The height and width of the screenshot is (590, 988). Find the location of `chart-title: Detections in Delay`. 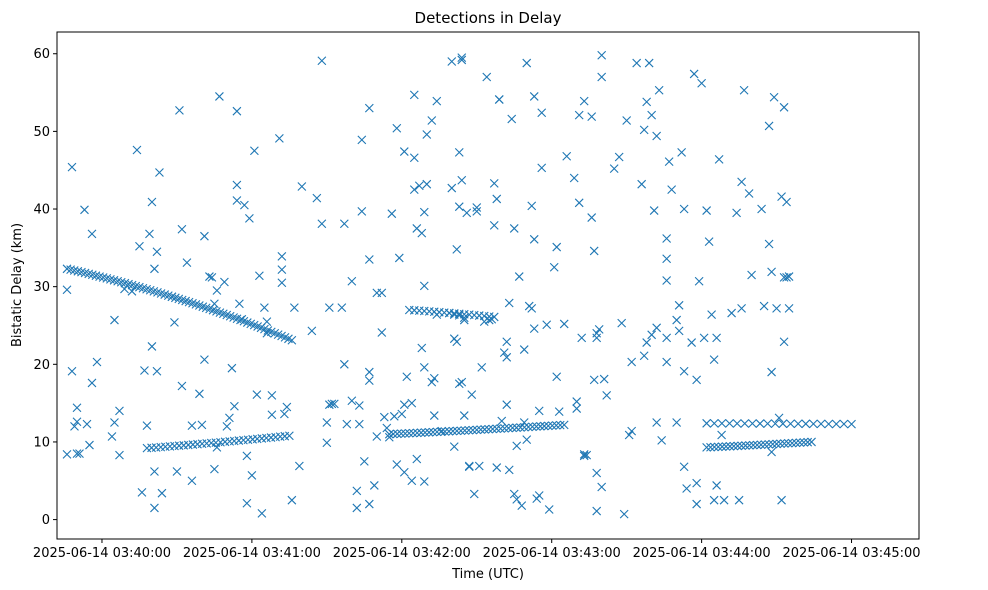

chart-title: Detections in Delay is located at coordinates (488, 18).